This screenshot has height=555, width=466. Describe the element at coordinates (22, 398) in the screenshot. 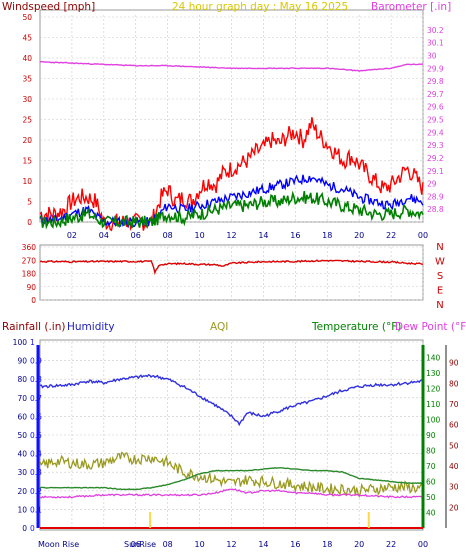

I see `humidity-tick-label: 70` at that location.